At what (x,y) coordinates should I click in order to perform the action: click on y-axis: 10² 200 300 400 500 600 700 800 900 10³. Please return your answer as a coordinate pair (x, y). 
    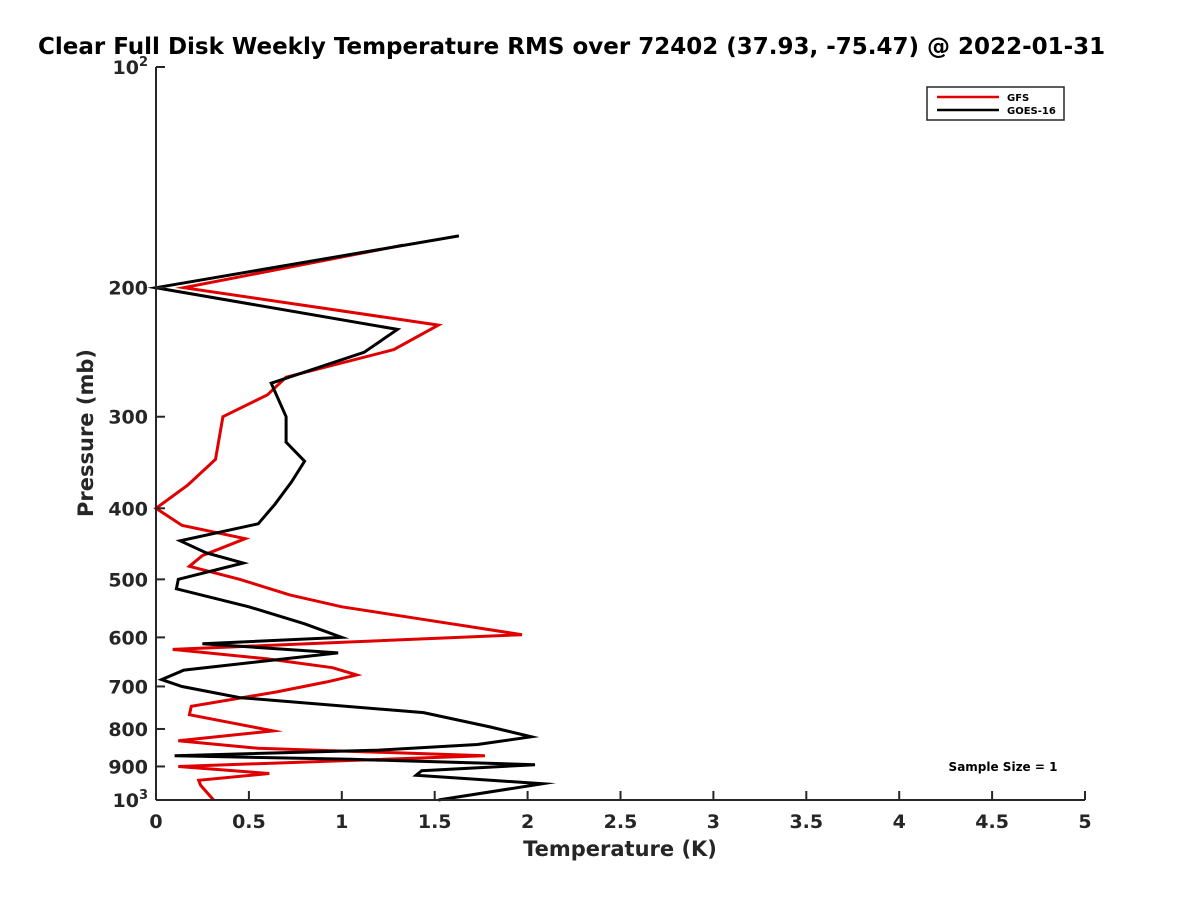
    Looking at the image, I should click on (136, 433).